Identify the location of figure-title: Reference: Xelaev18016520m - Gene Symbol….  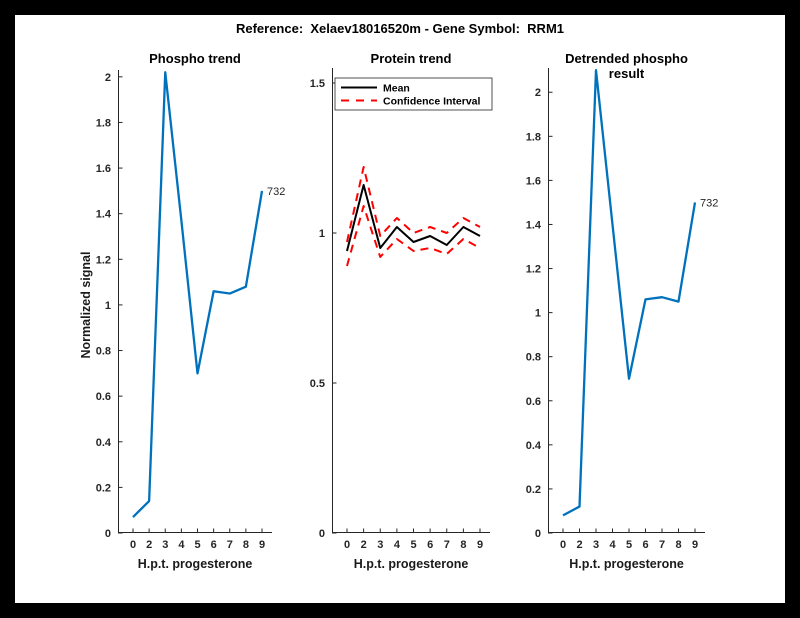
(400, 28).